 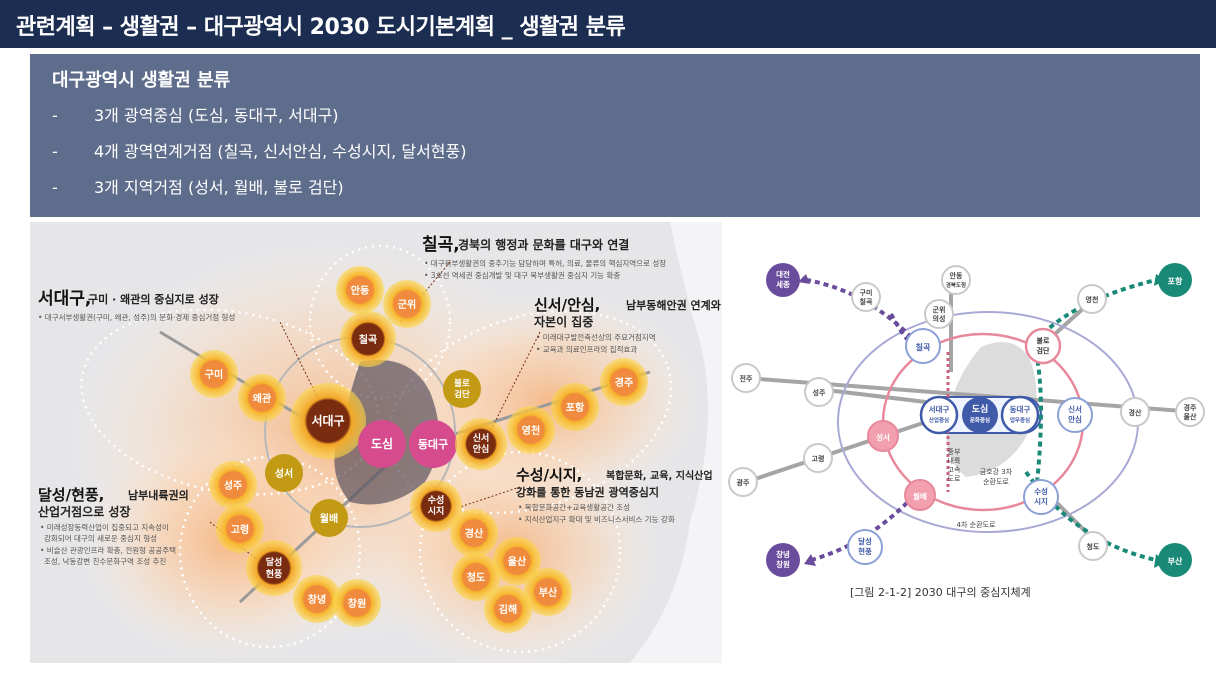 What do you see at coordinates (676, 442) in the screenshot?
I see `sea-area` at bounding box center [676, 442].